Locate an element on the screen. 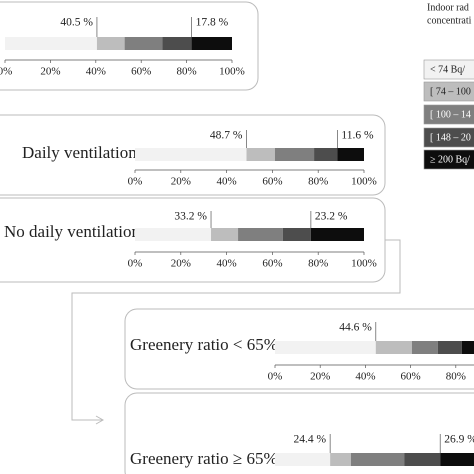 The height and width of the screenshot is (474, 474). legend-label: ≥ 200 Bq/ is located at coordinates (450, 159).